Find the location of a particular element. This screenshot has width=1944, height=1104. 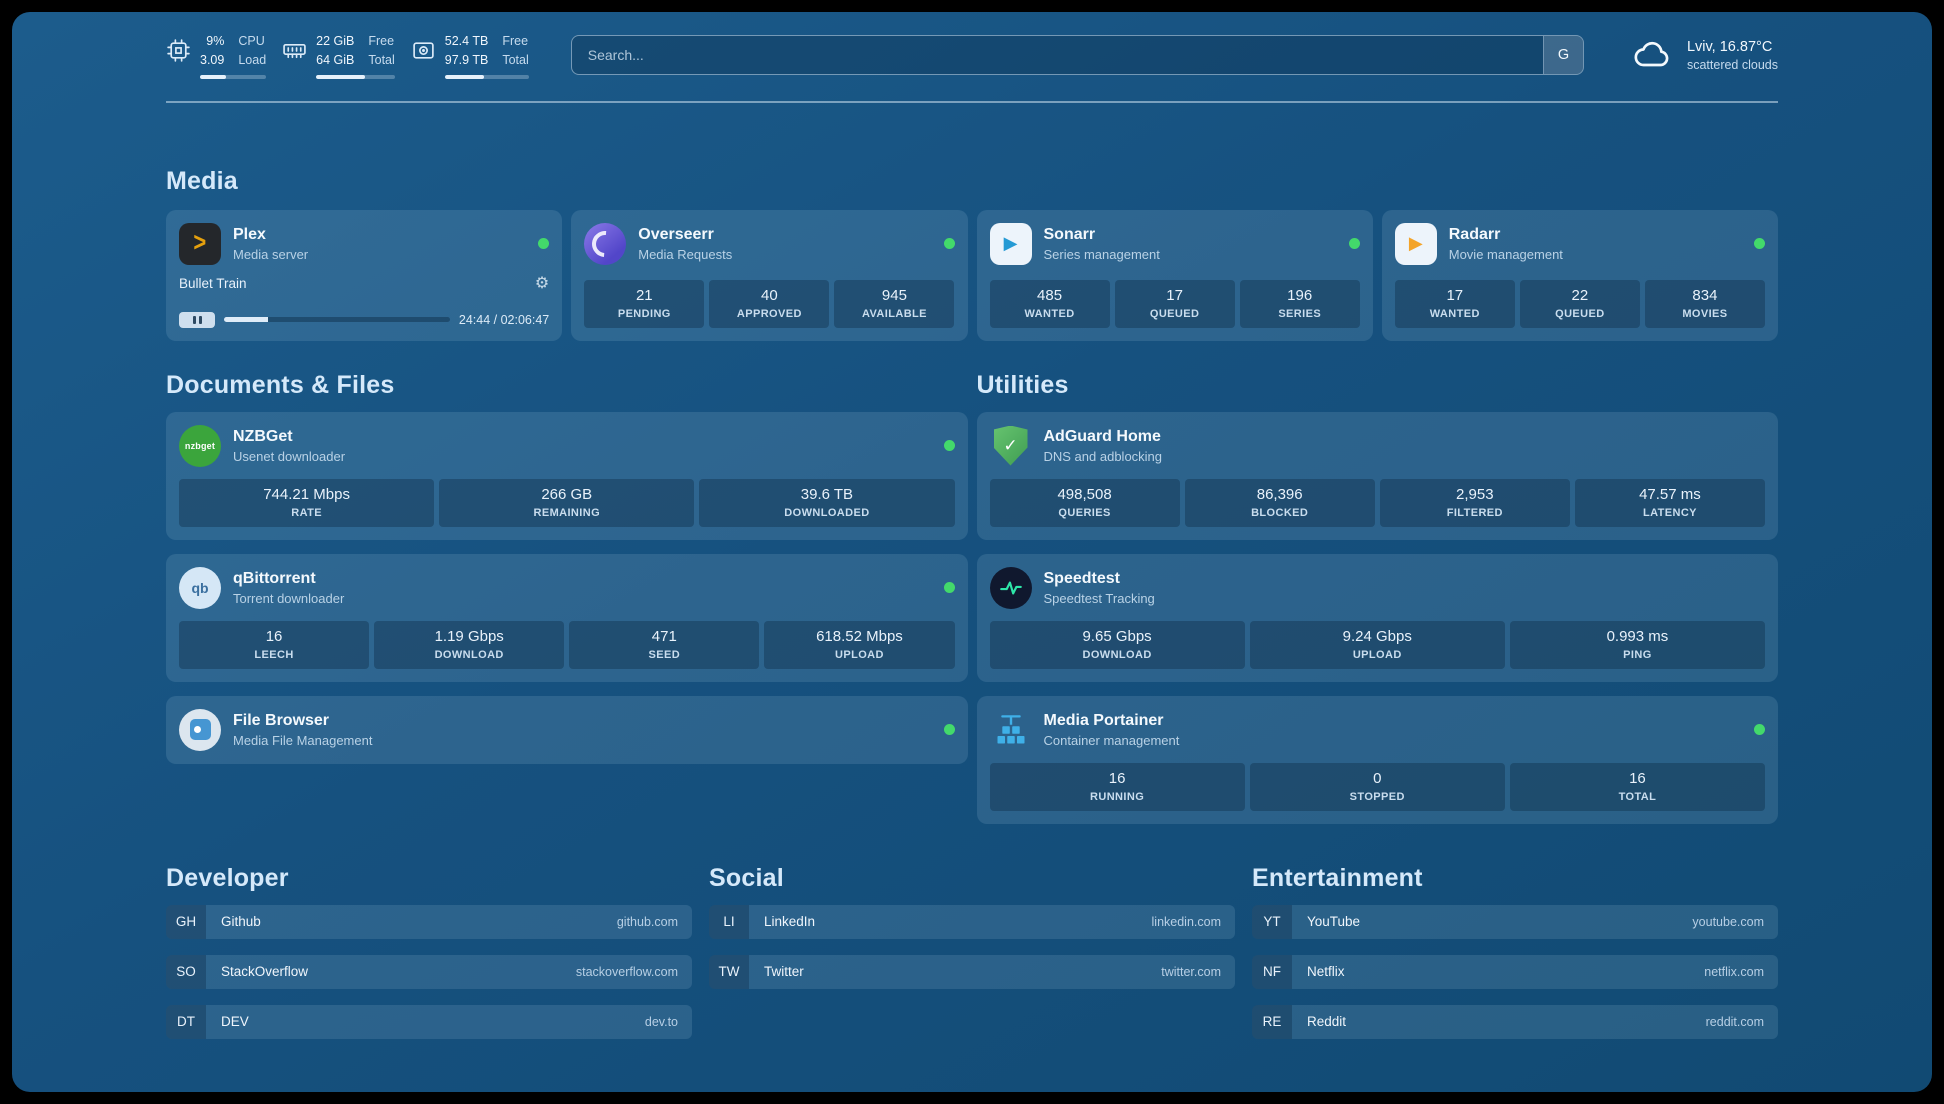

memory-total-label: Total is located at coordinates (381, 59).